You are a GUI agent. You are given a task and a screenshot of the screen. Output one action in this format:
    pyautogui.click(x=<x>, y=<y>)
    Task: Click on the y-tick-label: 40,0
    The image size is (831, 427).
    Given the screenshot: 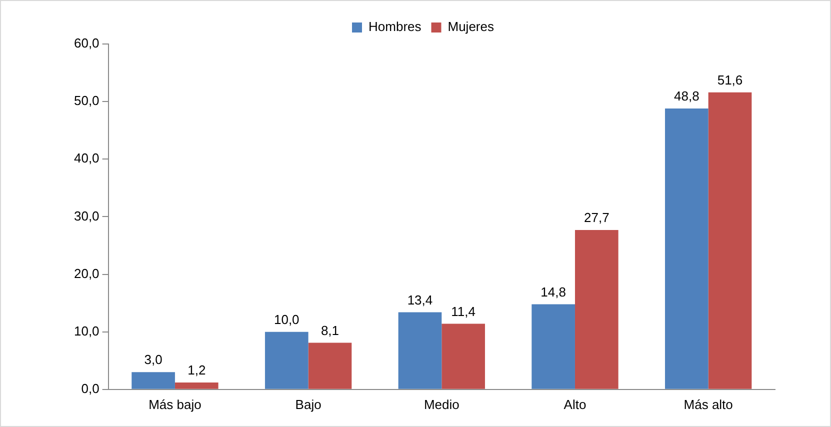 What is the action you would take?
    pyautogui.click(x=87, y=158)
    